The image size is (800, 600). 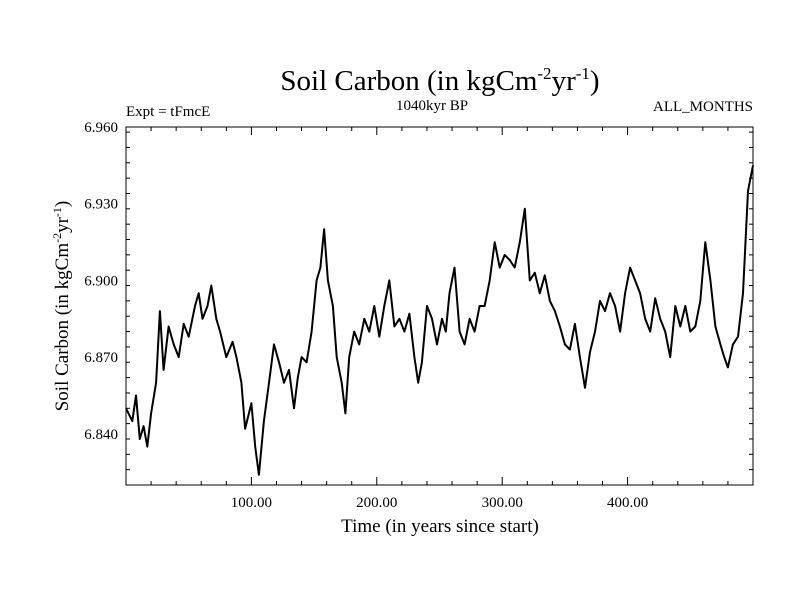 I want to click on chart-subtitle: 1040kyr BP, so click(x=432, y=106).